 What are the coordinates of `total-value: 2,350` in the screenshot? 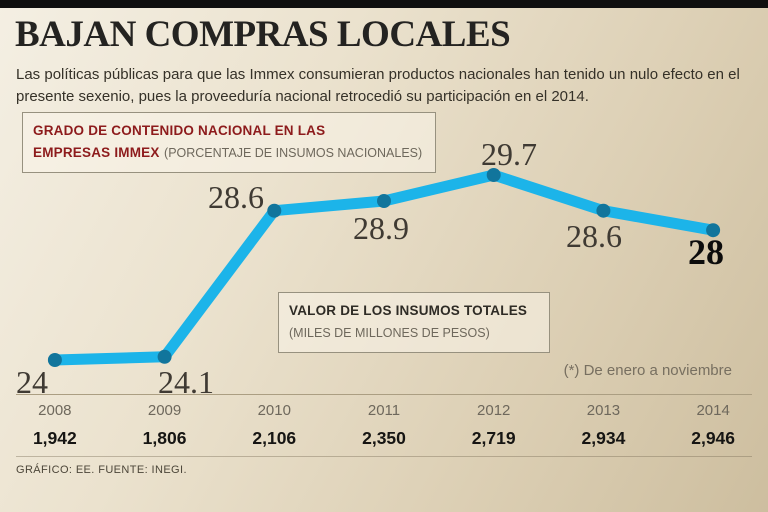 It's located at (384, 438).